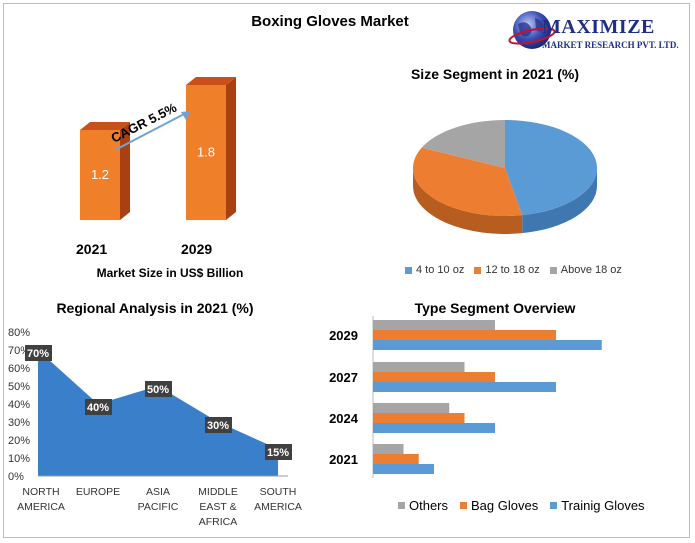 The width and height of the screenshot is (695, 543). I want to click on market-size-caption: Market Size in US$ Billion, so click(170, 273).